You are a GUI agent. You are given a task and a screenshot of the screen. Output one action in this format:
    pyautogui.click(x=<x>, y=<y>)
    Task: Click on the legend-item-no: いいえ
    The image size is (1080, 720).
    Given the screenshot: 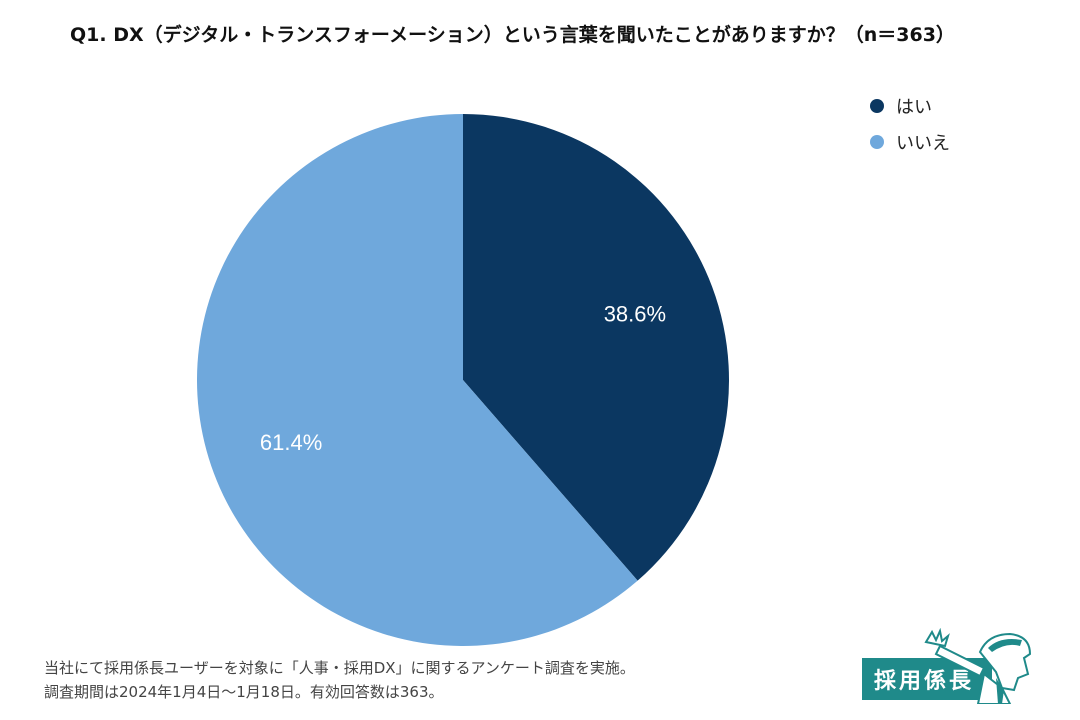 What is the action you would take?
    pyautogui.click(x=910, y=142)
    